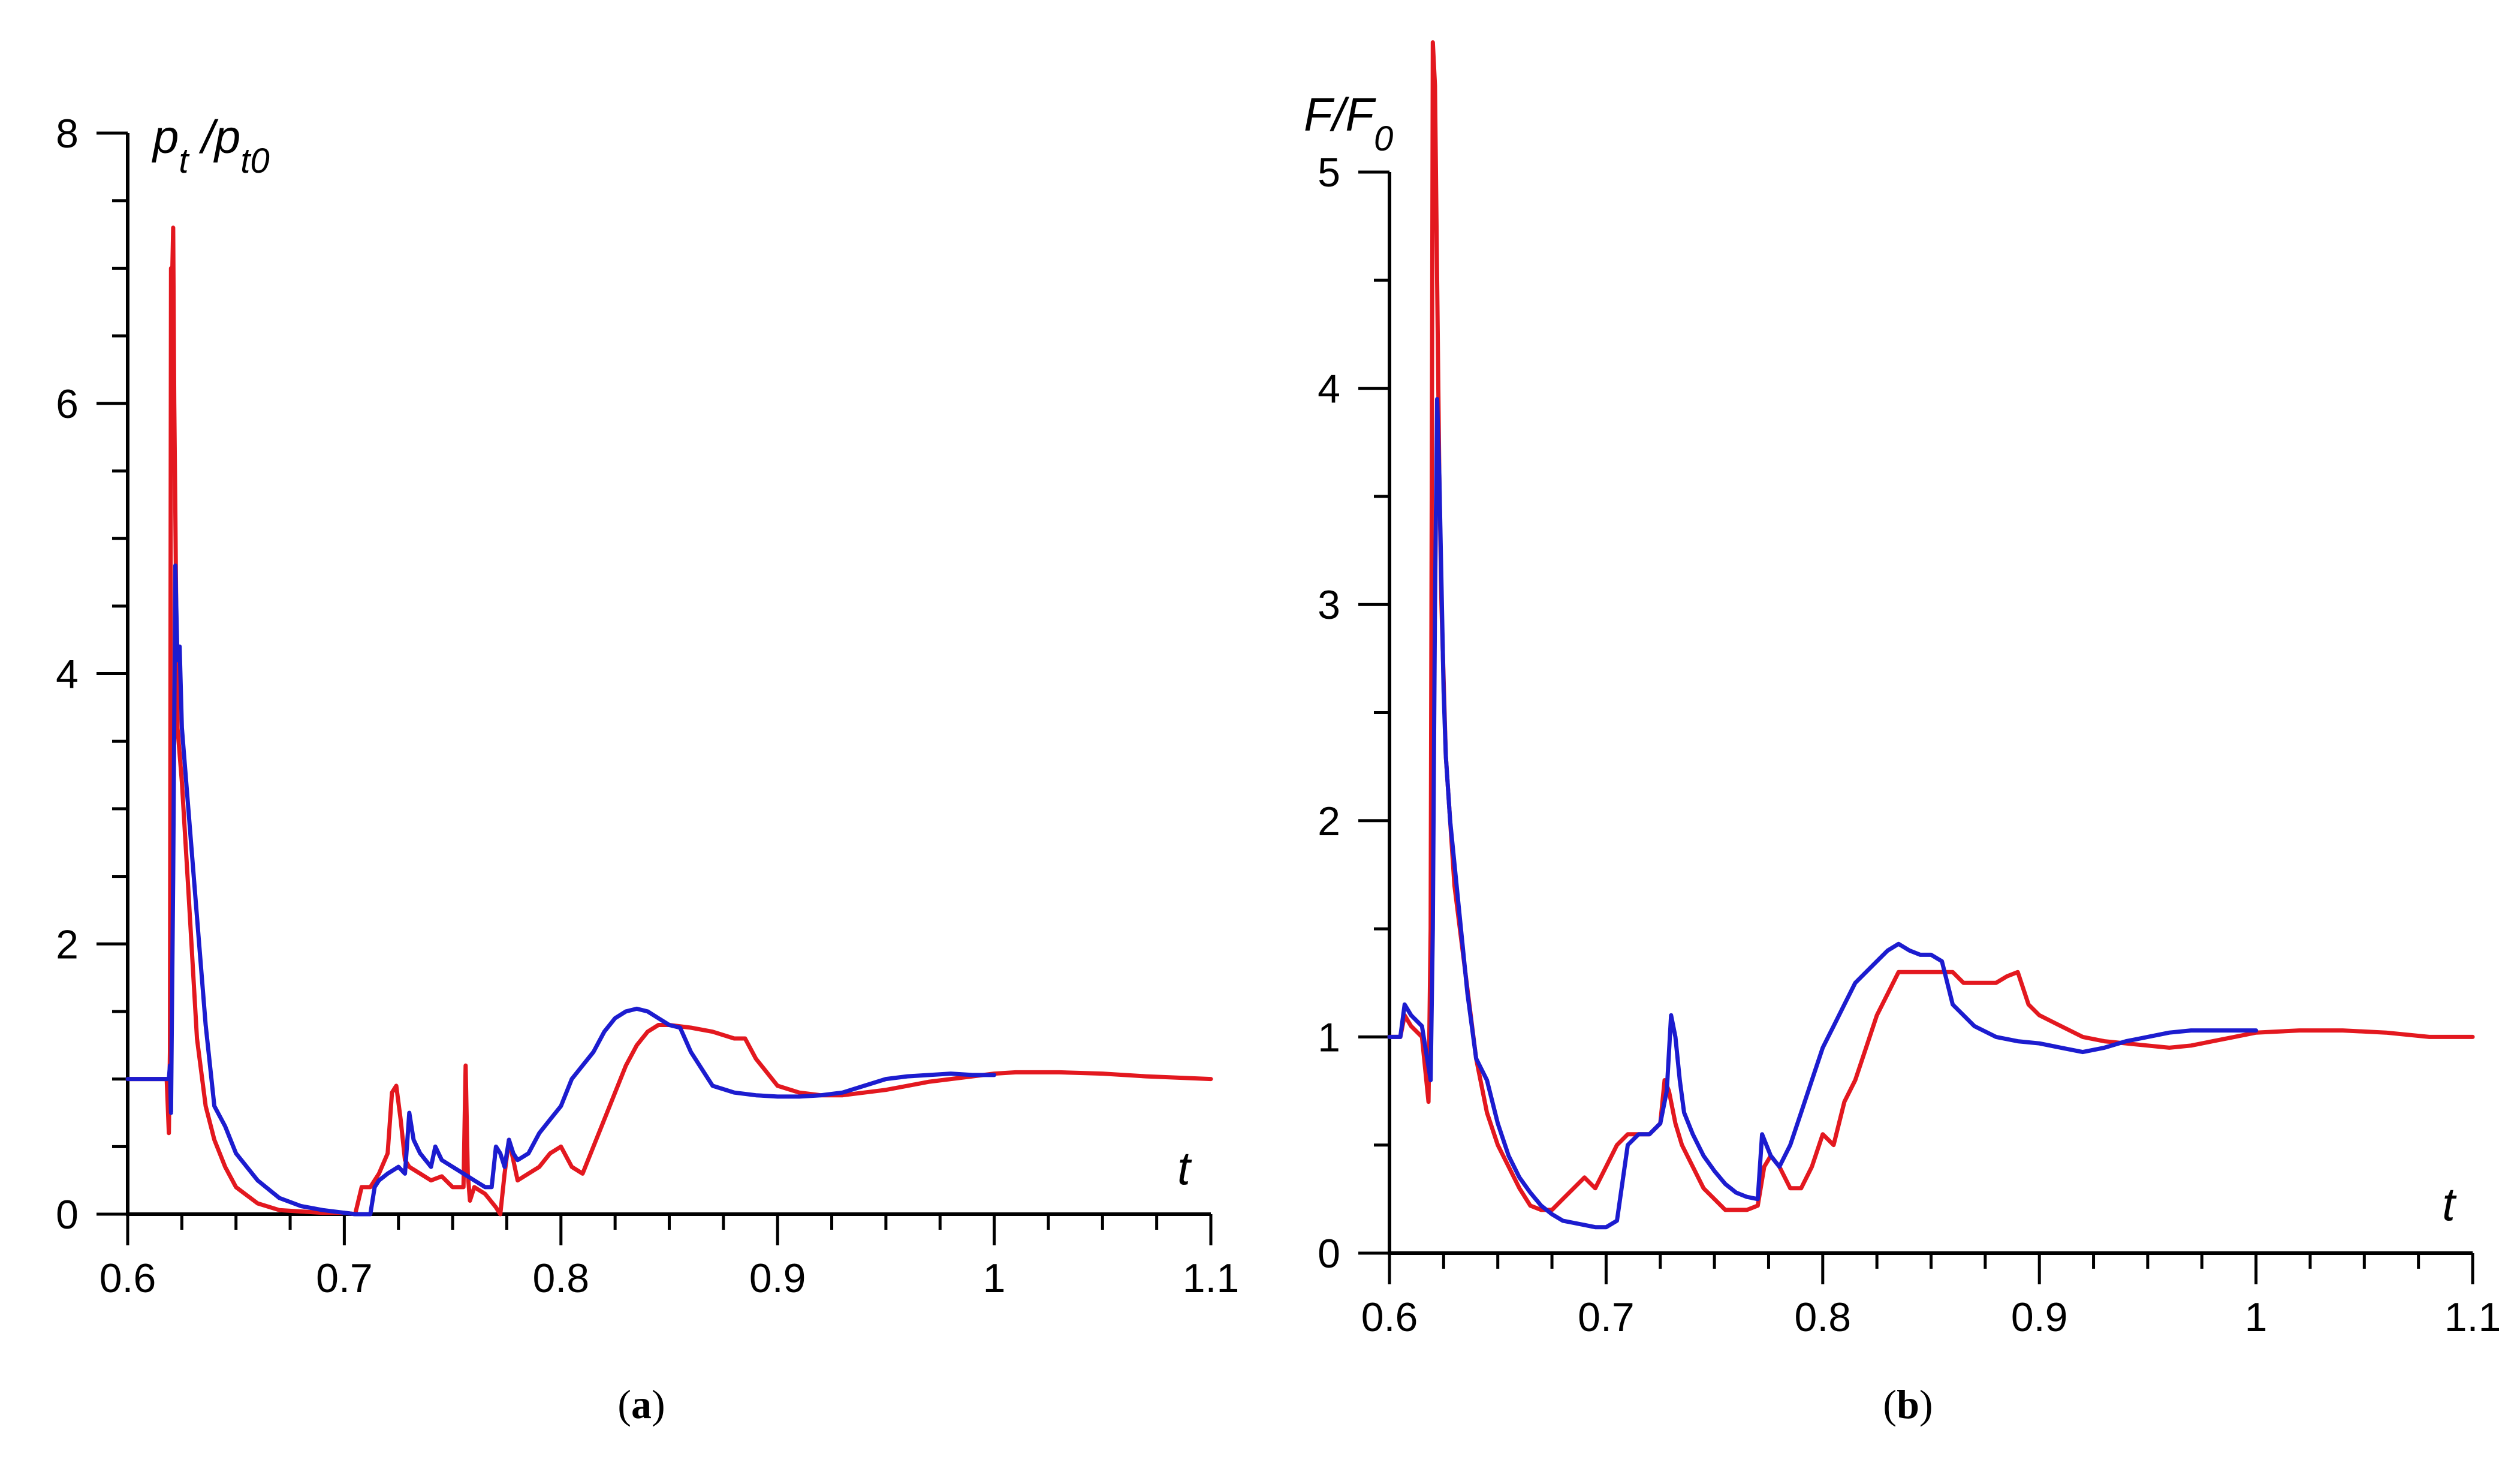  I want to click on panel-caption: (a), so click(641, 1404).